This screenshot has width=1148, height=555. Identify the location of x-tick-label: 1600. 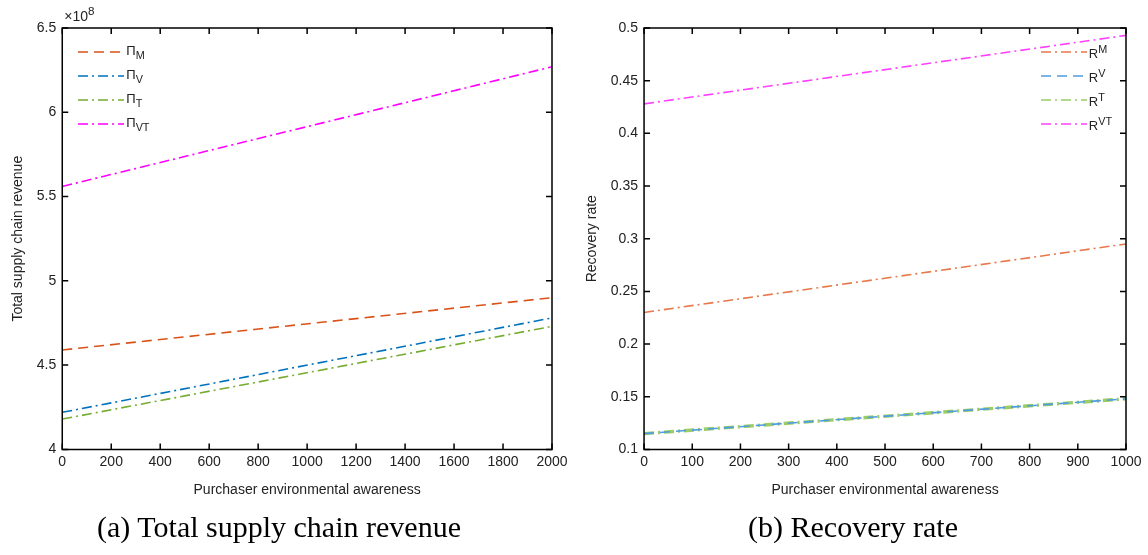
(454, 460).